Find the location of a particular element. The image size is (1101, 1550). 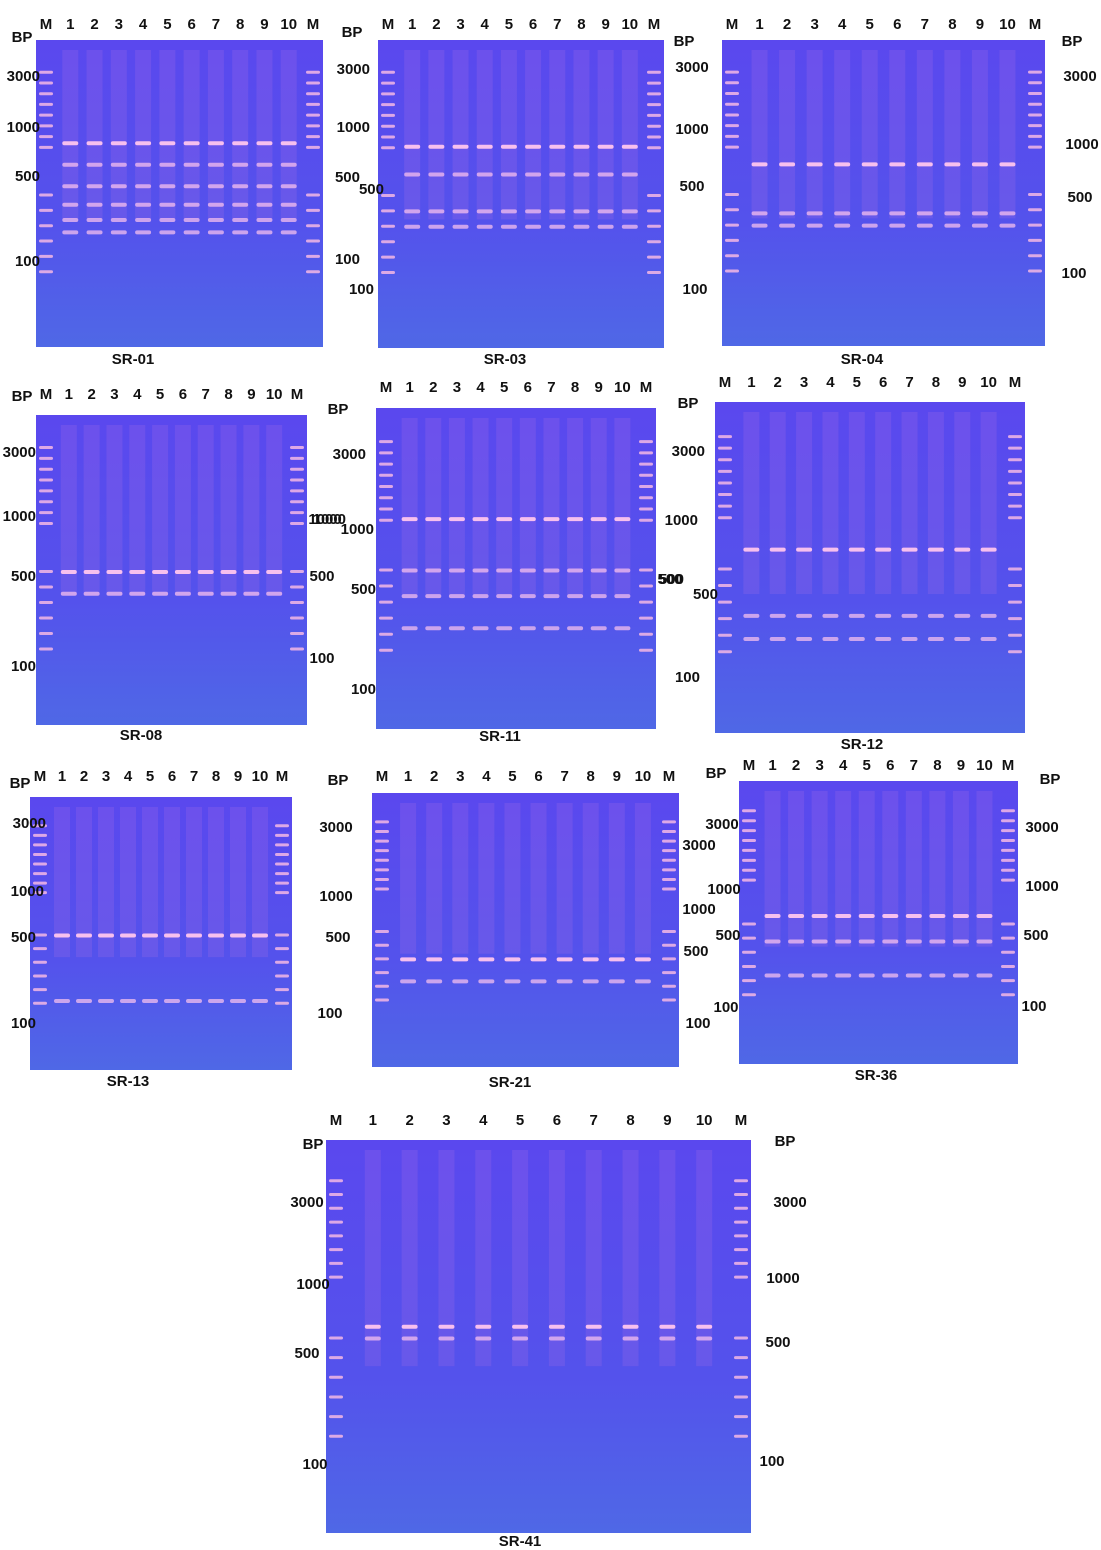

lane-label: 5 is located at coordinates (512, 776).